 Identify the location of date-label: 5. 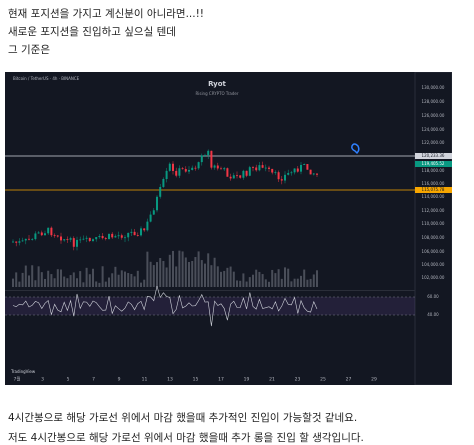
(68, 380).